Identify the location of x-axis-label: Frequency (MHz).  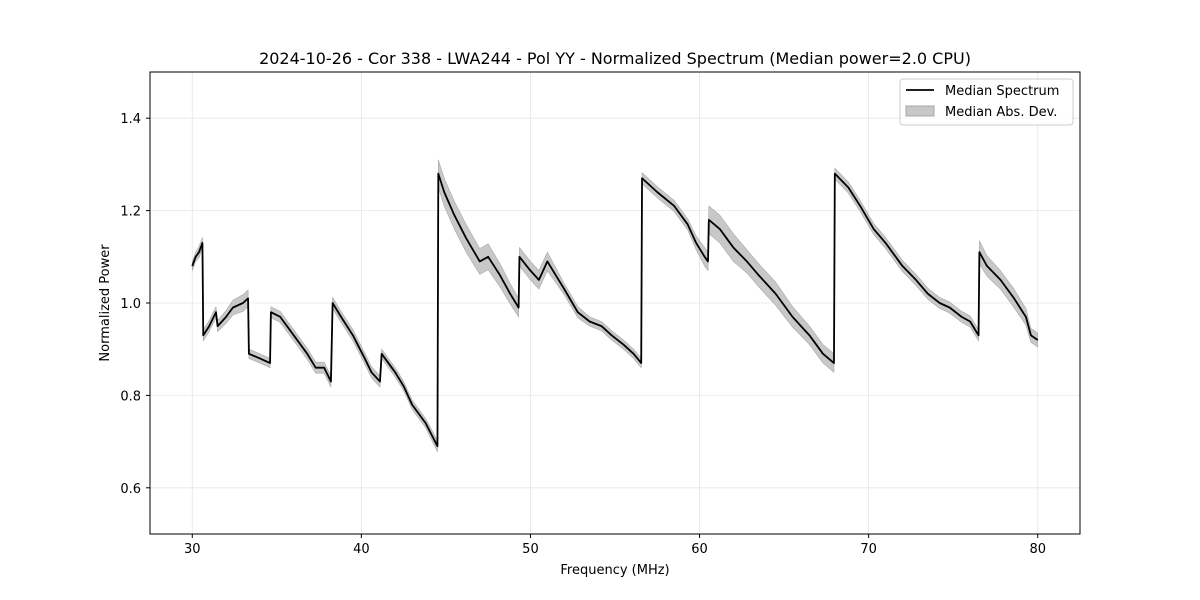
(614, 570).